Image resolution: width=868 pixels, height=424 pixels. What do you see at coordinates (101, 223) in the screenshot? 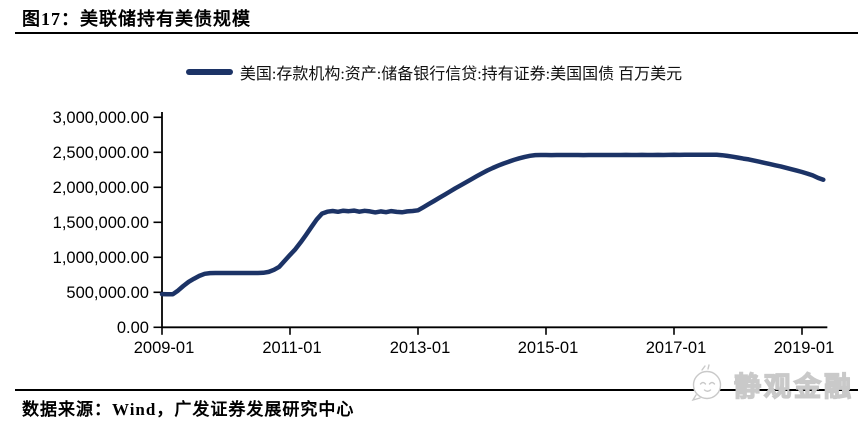
I see `y-axis-label: 1,500,000.00` at bounding box center [101, 223].